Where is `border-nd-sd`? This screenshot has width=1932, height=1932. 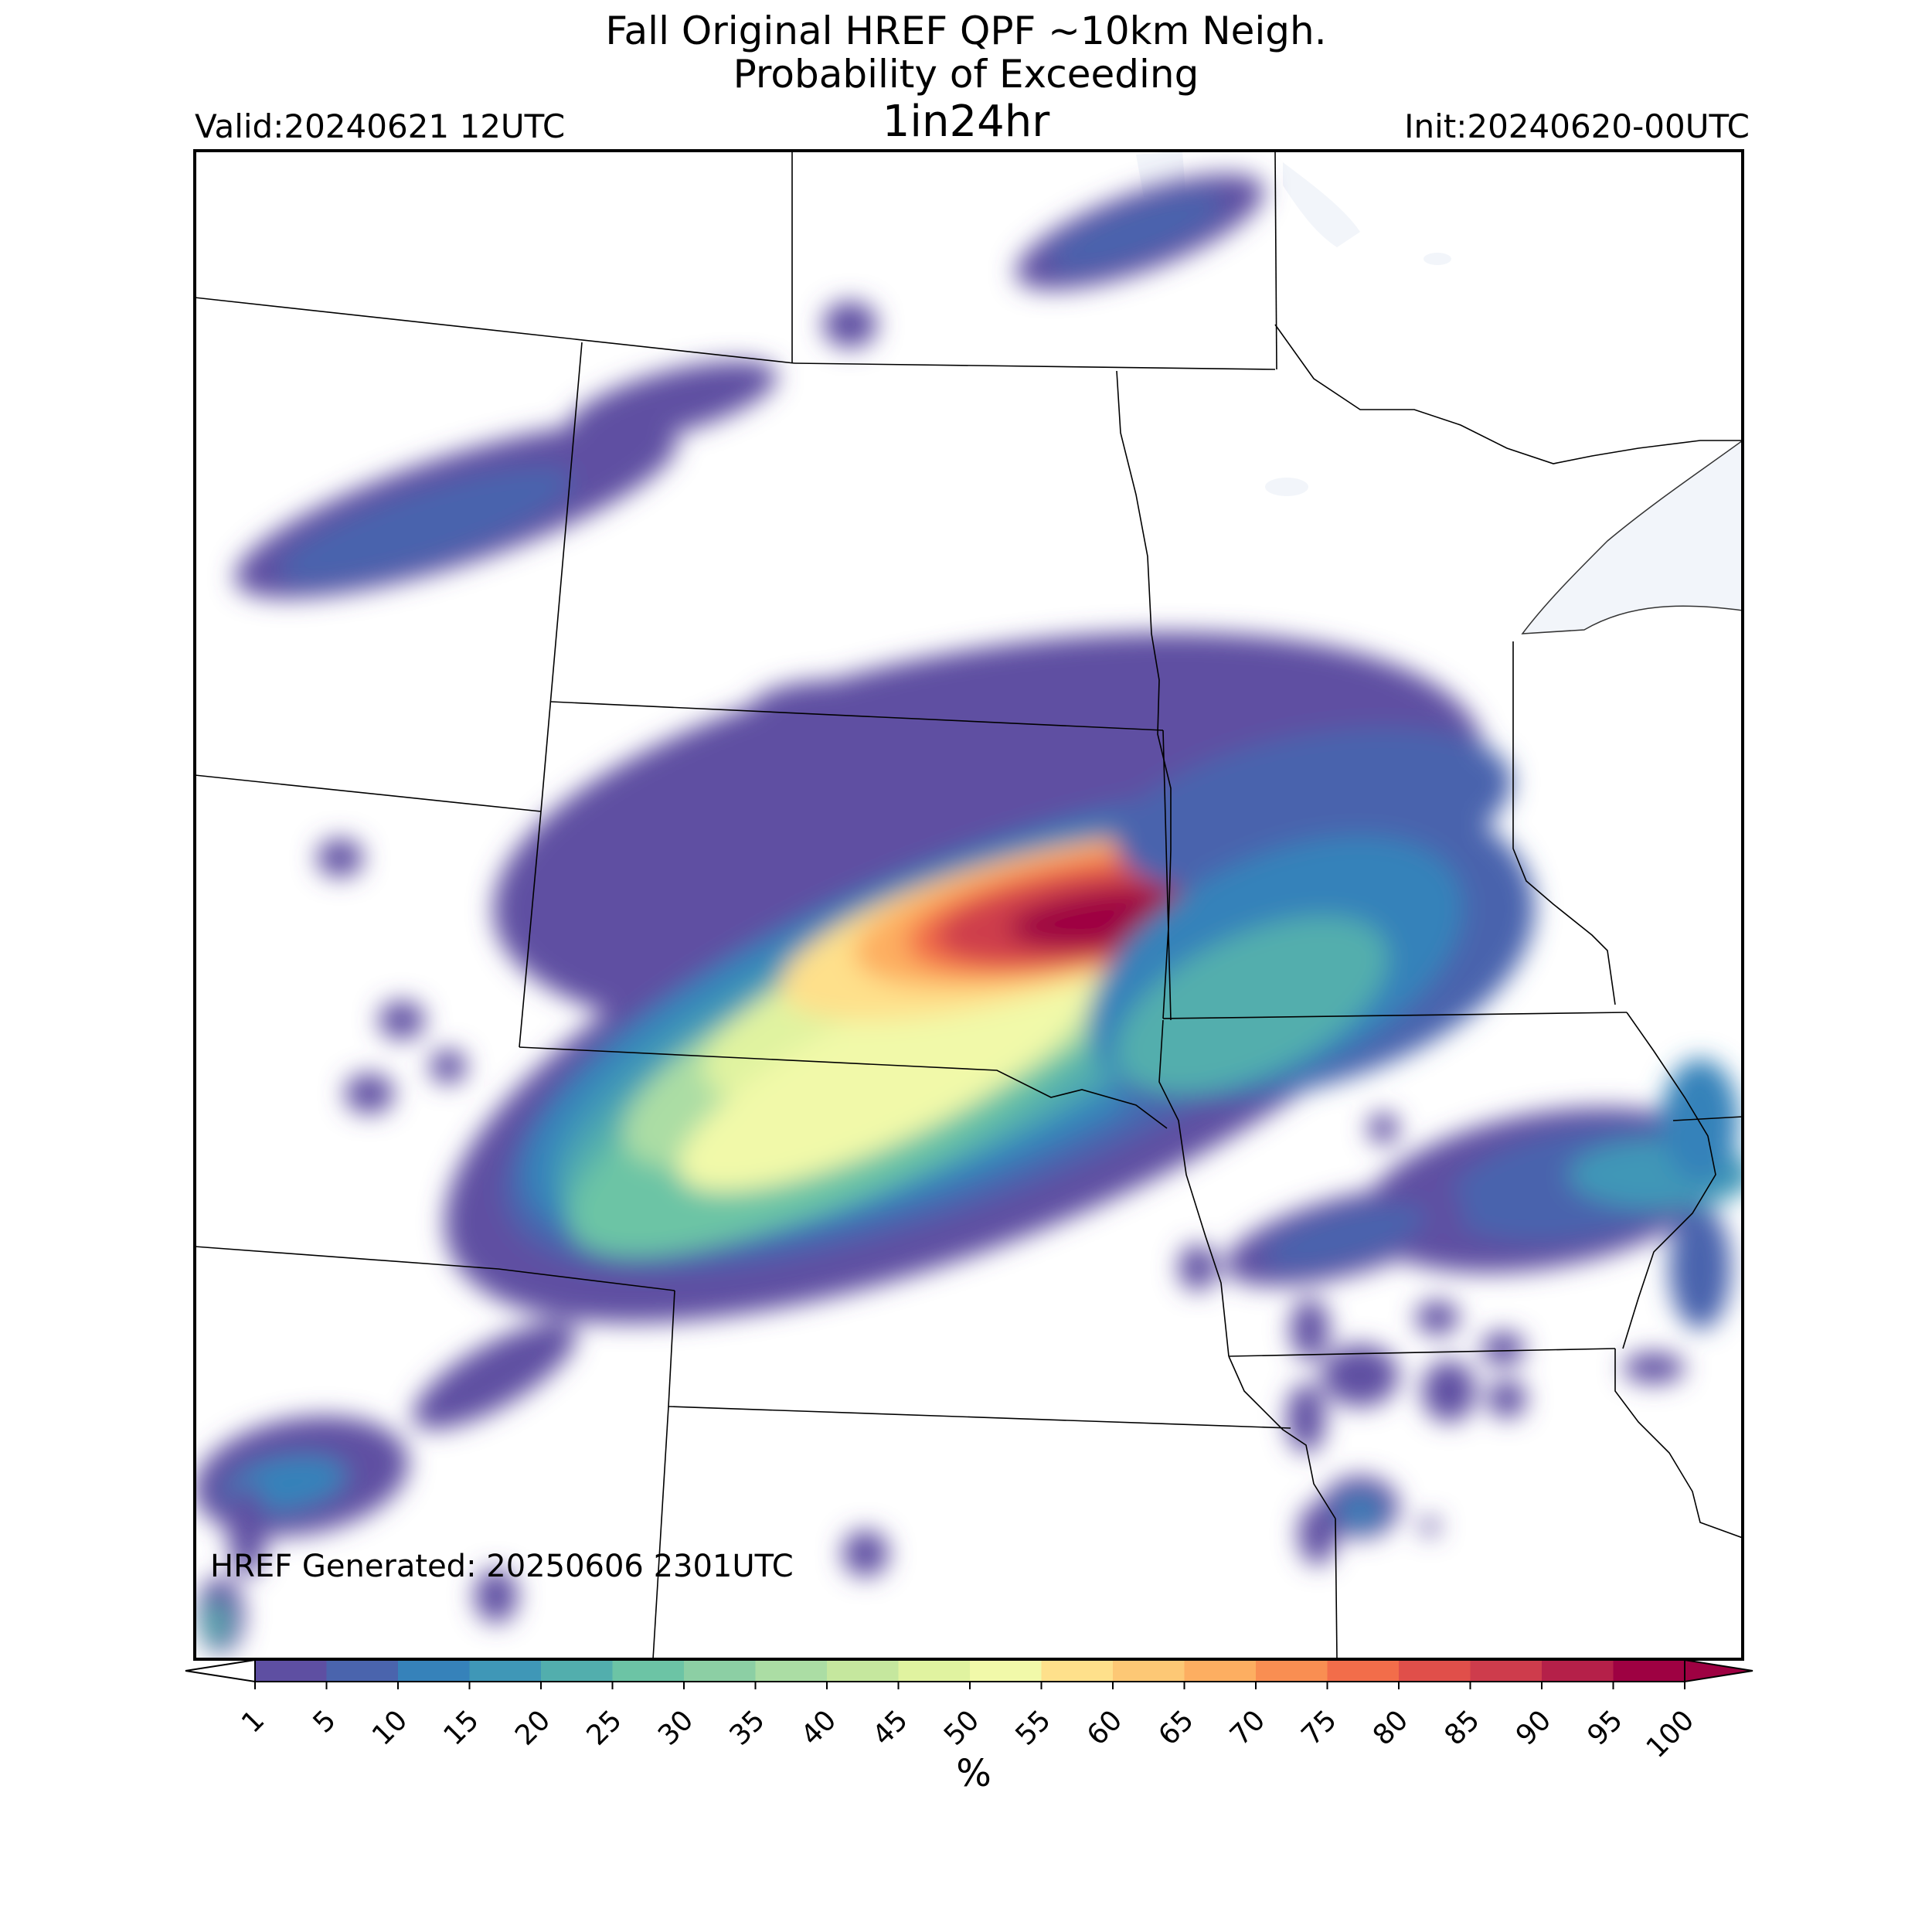 border-nd-sd is located at coordinates (857, 716).